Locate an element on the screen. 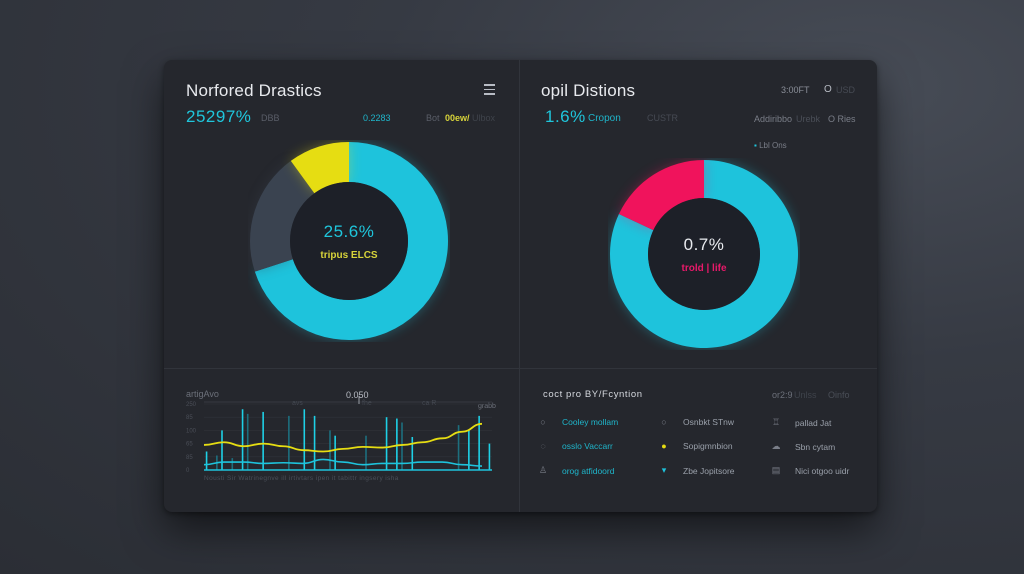  left-donut-chart: 25.6% tripus ELCS is located at coordinates (349, 241).